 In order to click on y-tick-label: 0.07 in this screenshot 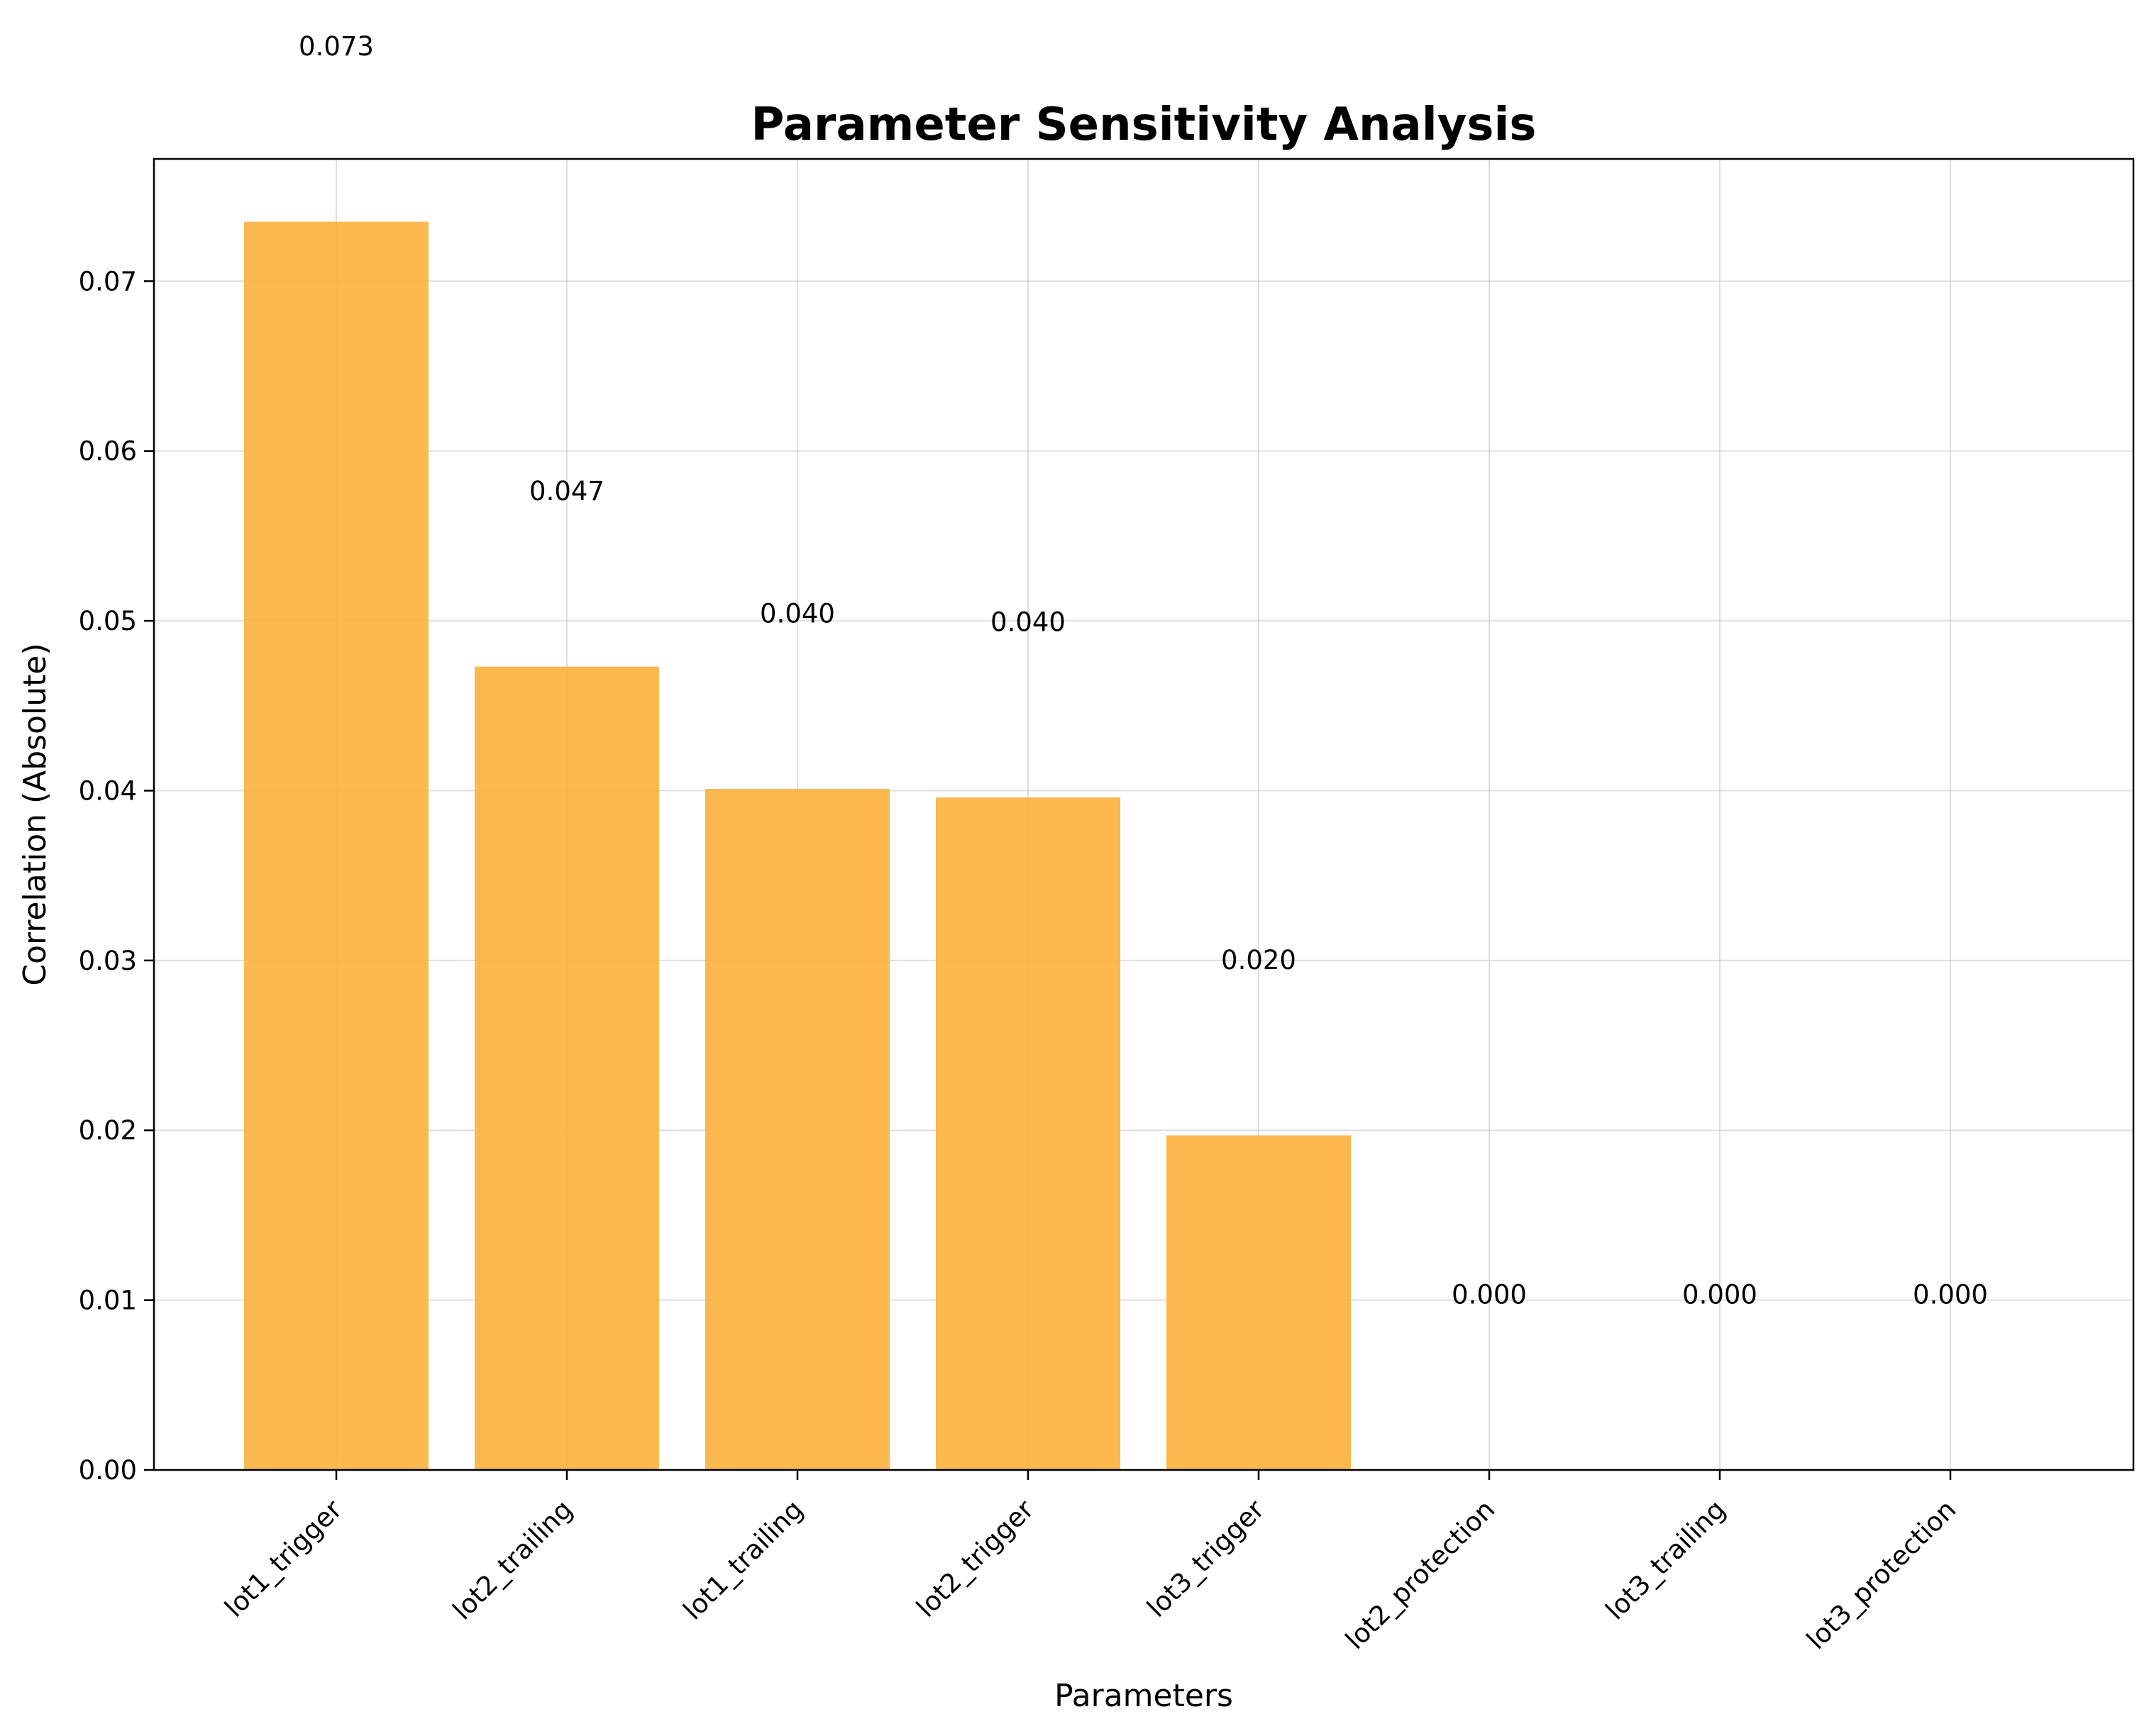, I will do `click(108, 281)`.